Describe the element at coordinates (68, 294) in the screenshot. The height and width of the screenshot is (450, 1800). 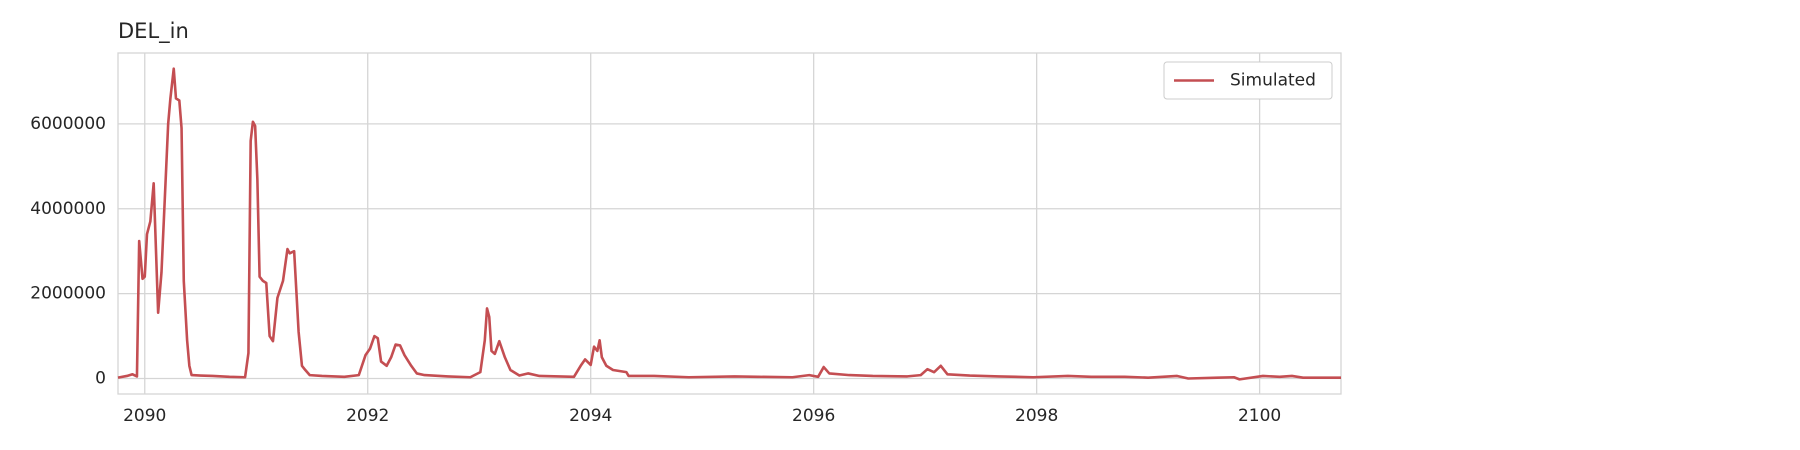
I see `y-tick-label: 2000000` at that location.